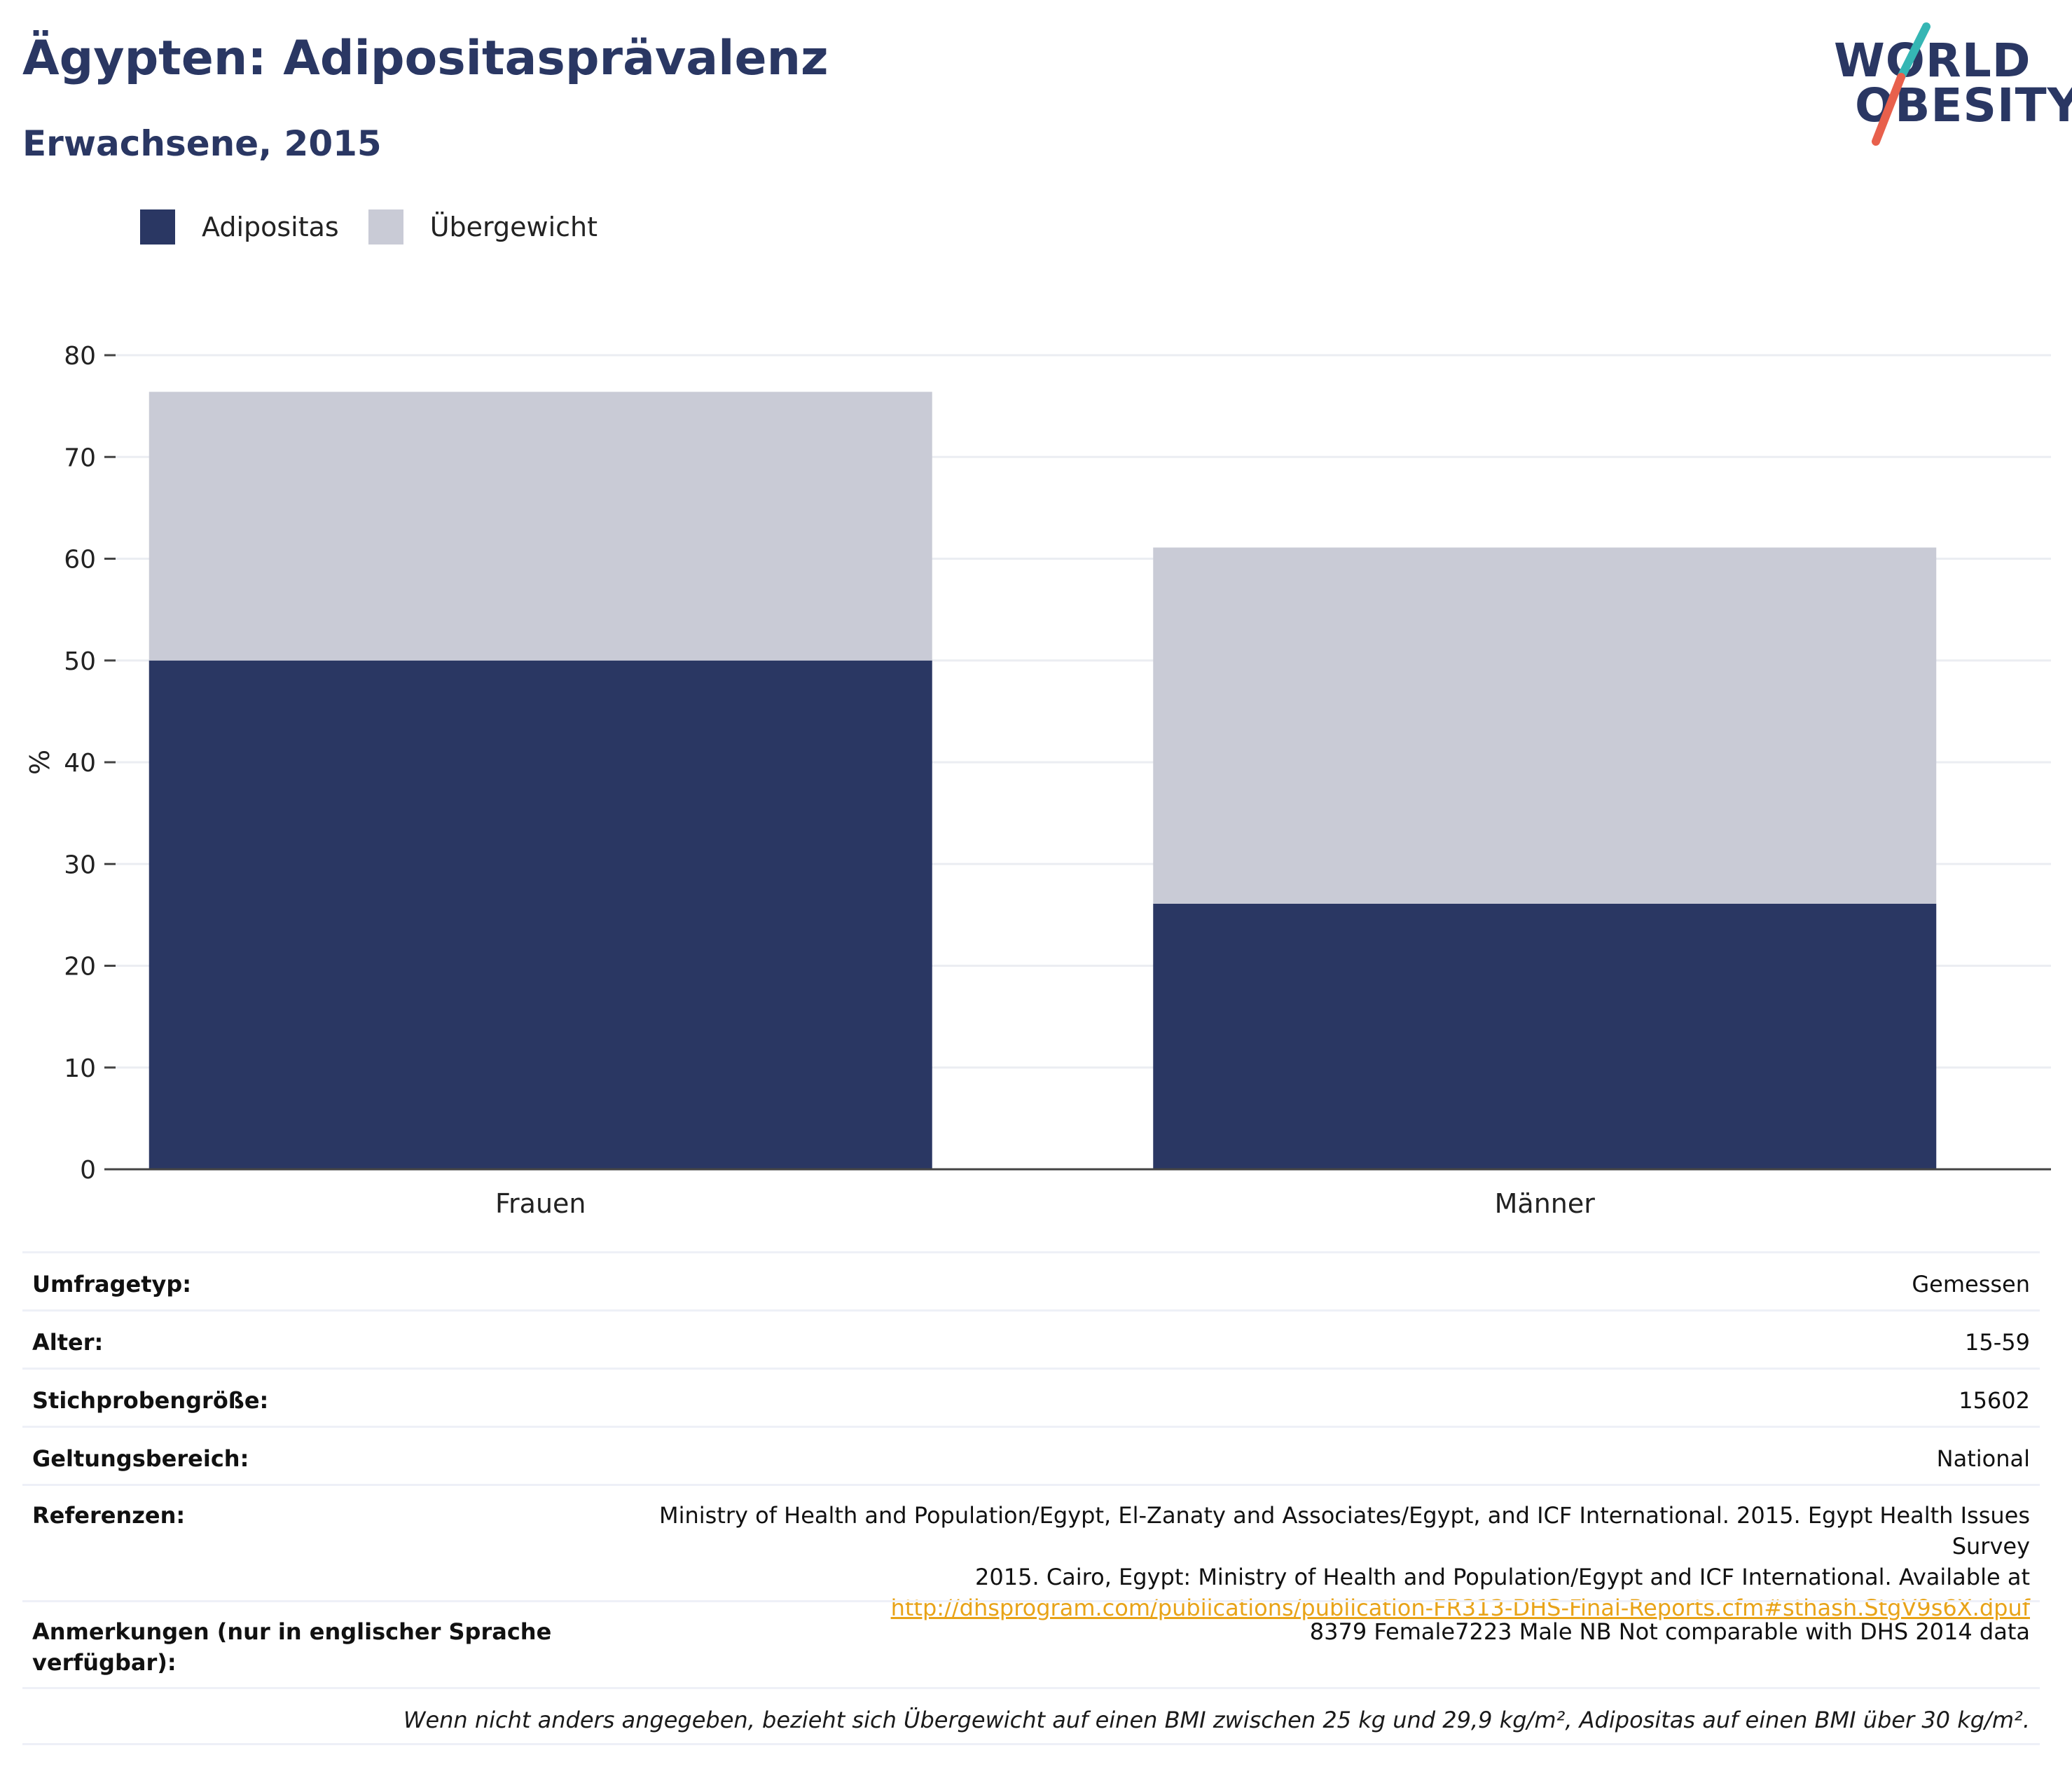 This screenshot has height=1783, width=2072. I want to click on info-row-sample-size: Stichprobengröße: 15602, so click(1031, 1397).